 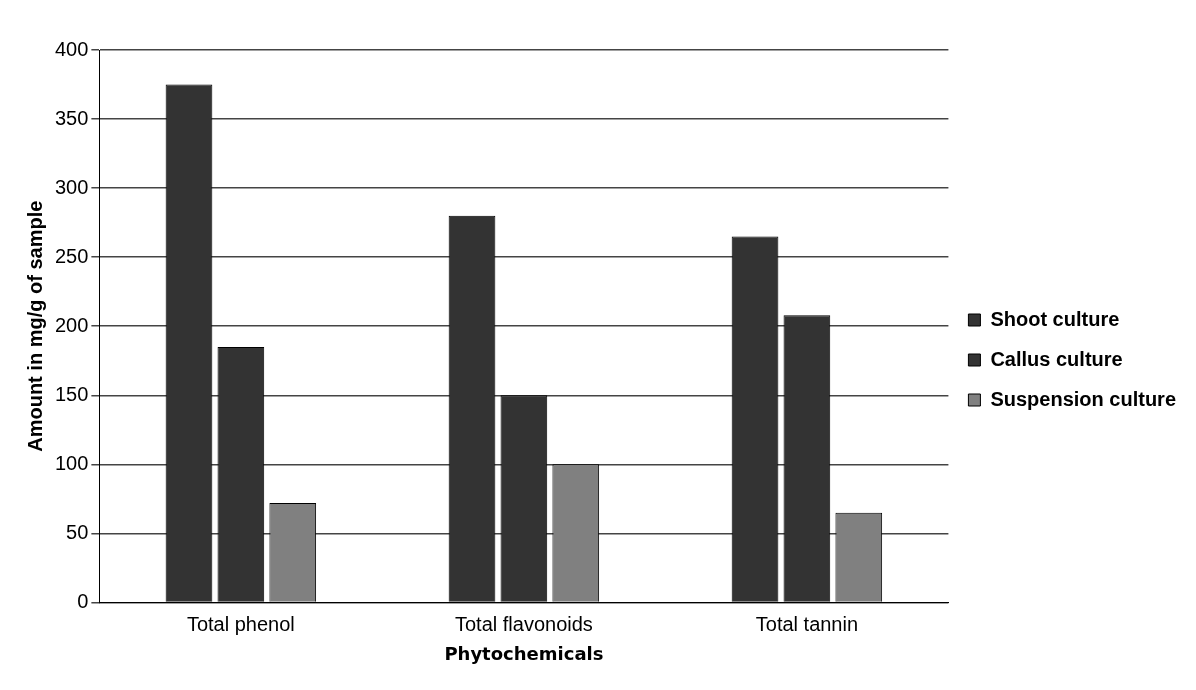 What do you see at coordinates (83, 600) in the screenshot?
I see `y-tick-label: 0` at bounding box center [83, 600].